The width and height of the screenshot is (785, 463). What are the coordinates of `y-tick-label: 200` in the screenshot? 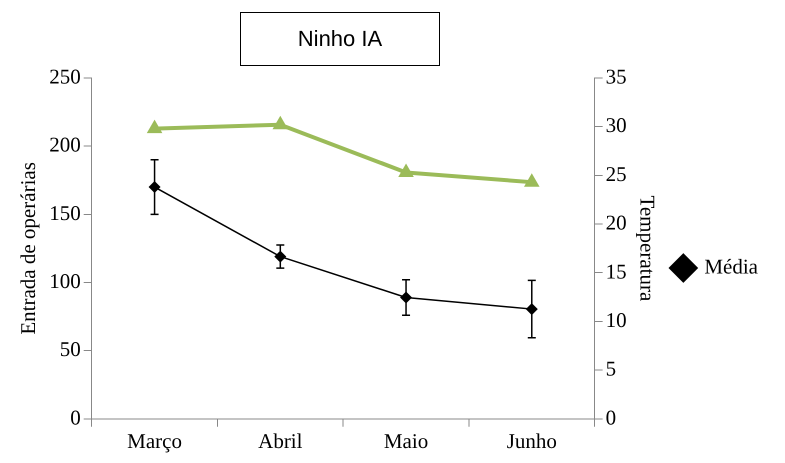 It's located at (65, 144).